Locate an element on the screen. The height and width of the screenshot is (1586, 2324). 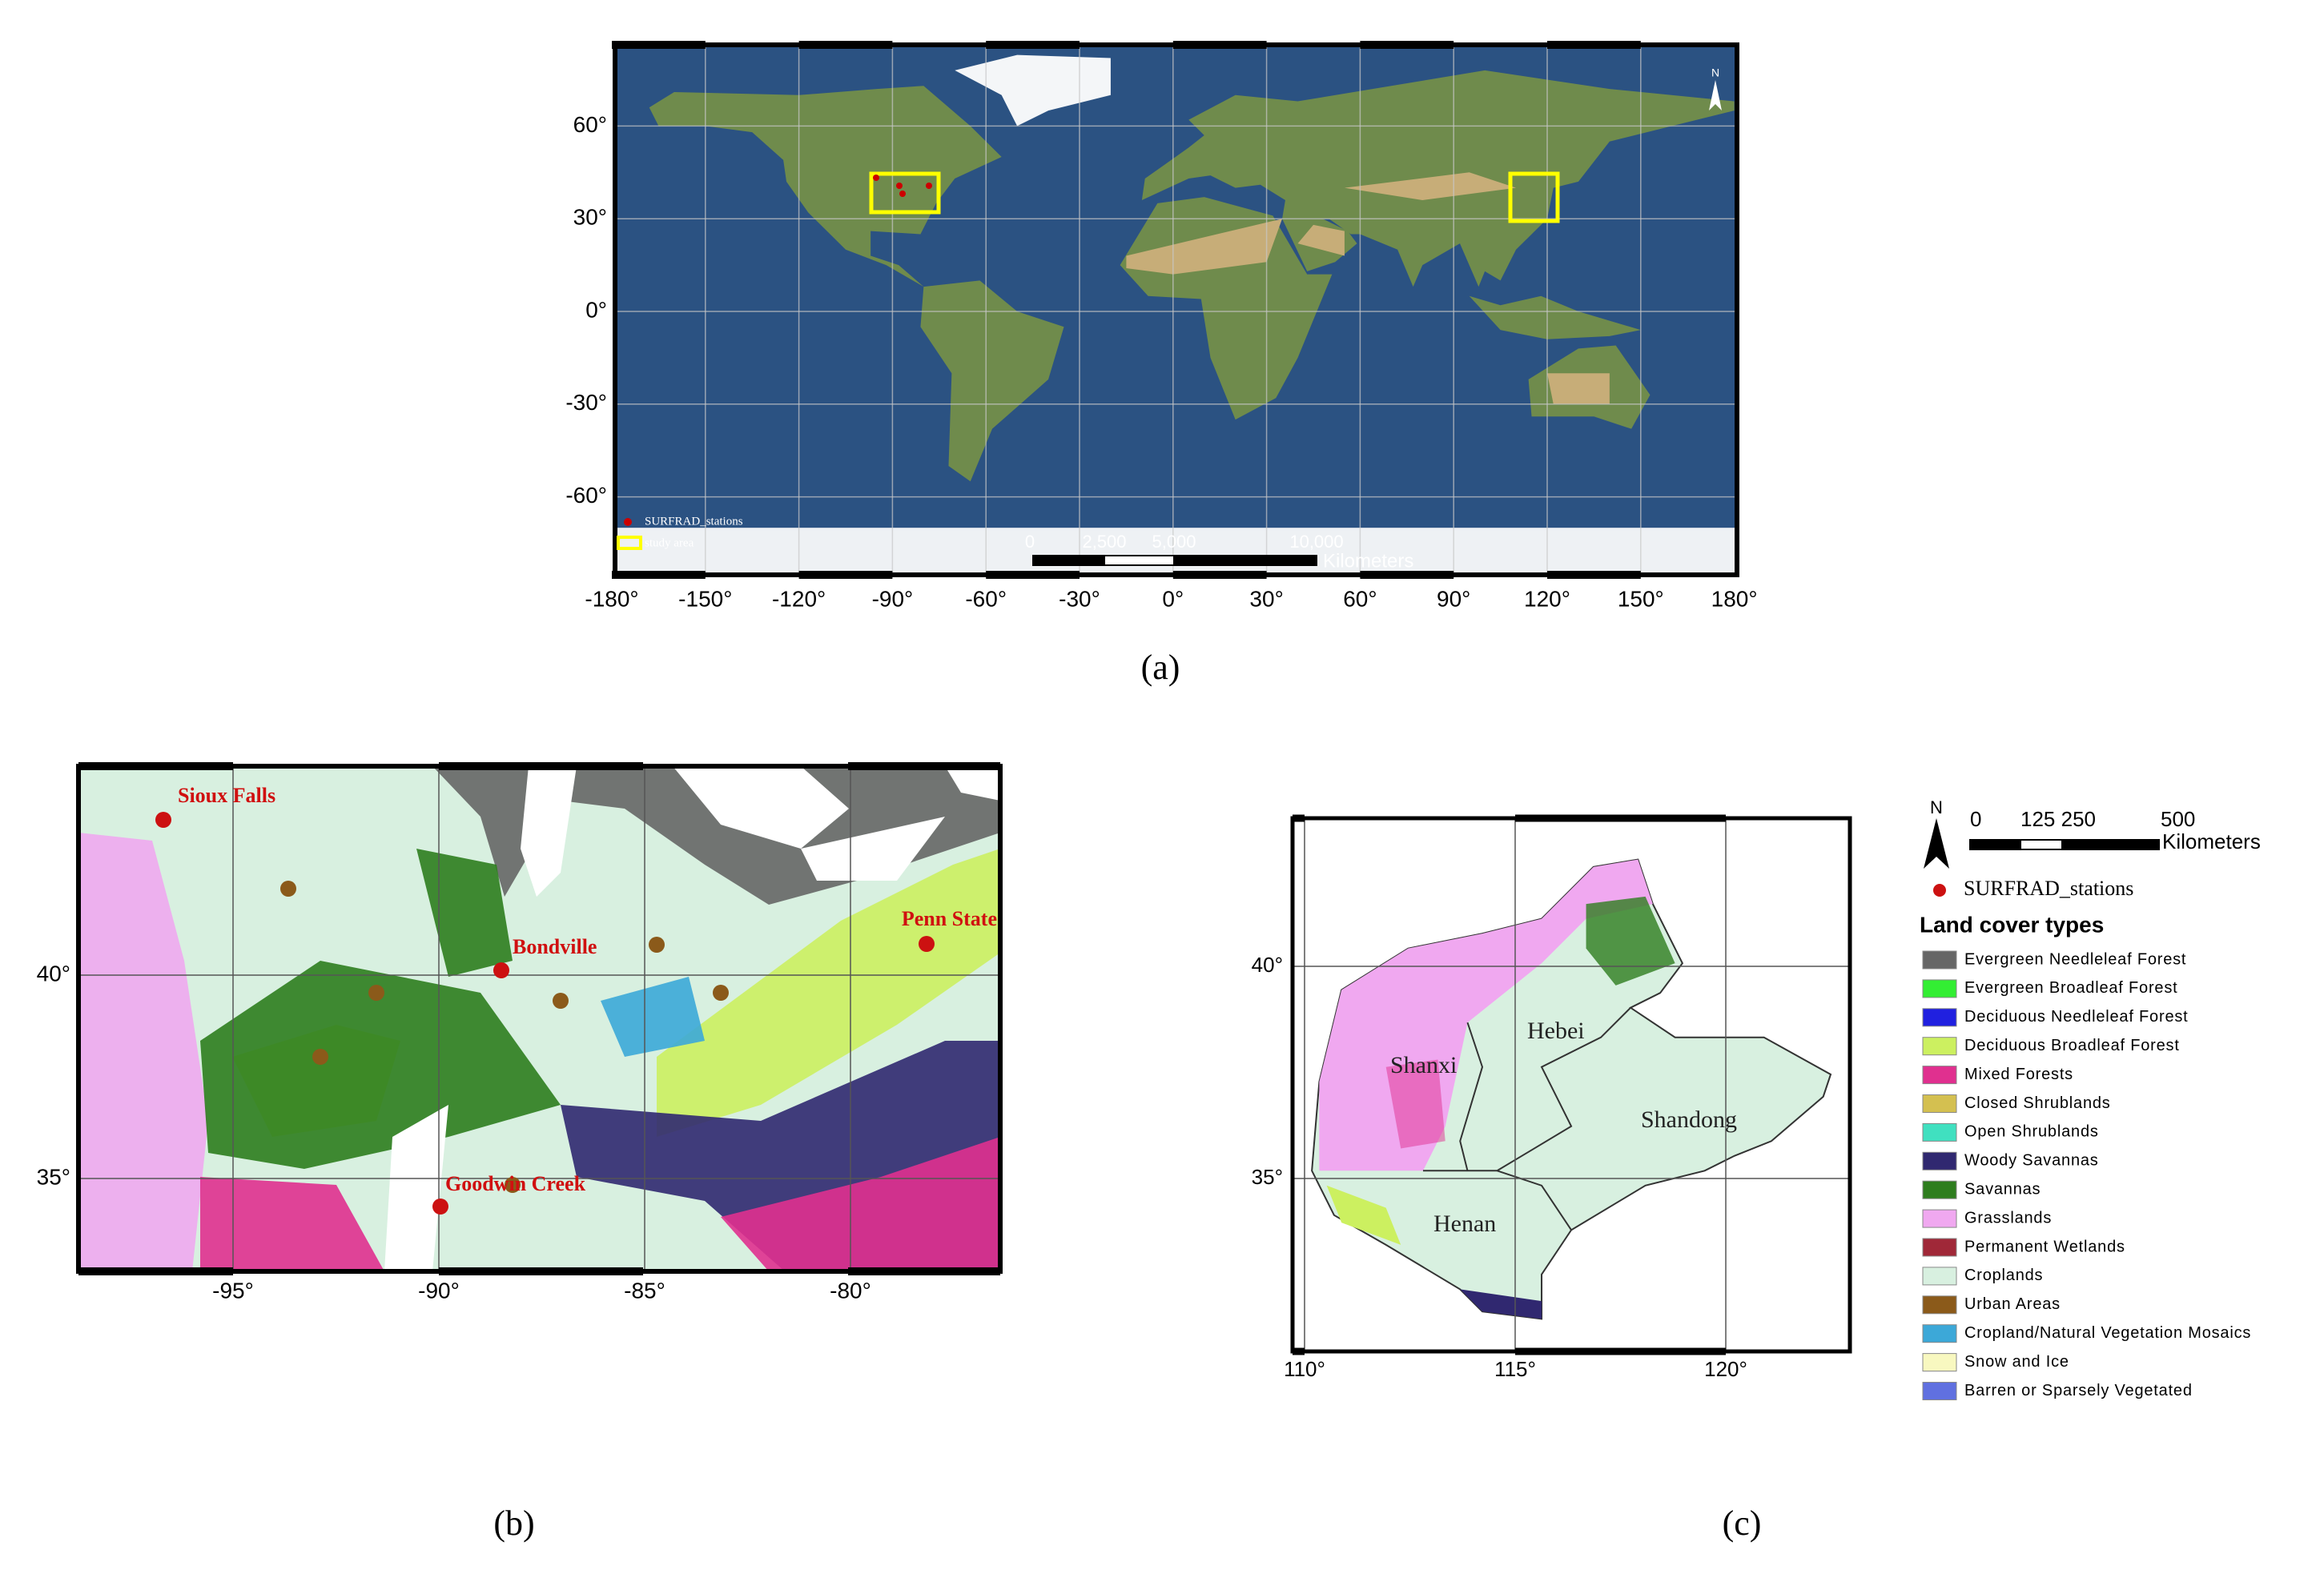
lon-label: 0° is located at coordinates (1173, 598).